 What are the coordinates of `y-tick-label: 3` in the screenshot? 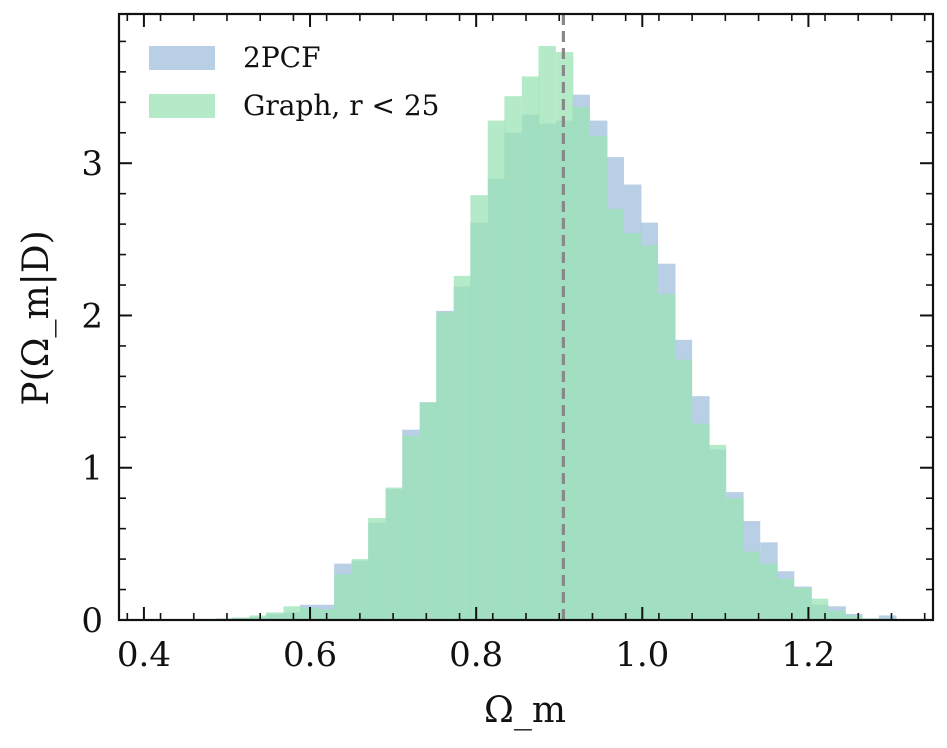 It's located at (92, 164).